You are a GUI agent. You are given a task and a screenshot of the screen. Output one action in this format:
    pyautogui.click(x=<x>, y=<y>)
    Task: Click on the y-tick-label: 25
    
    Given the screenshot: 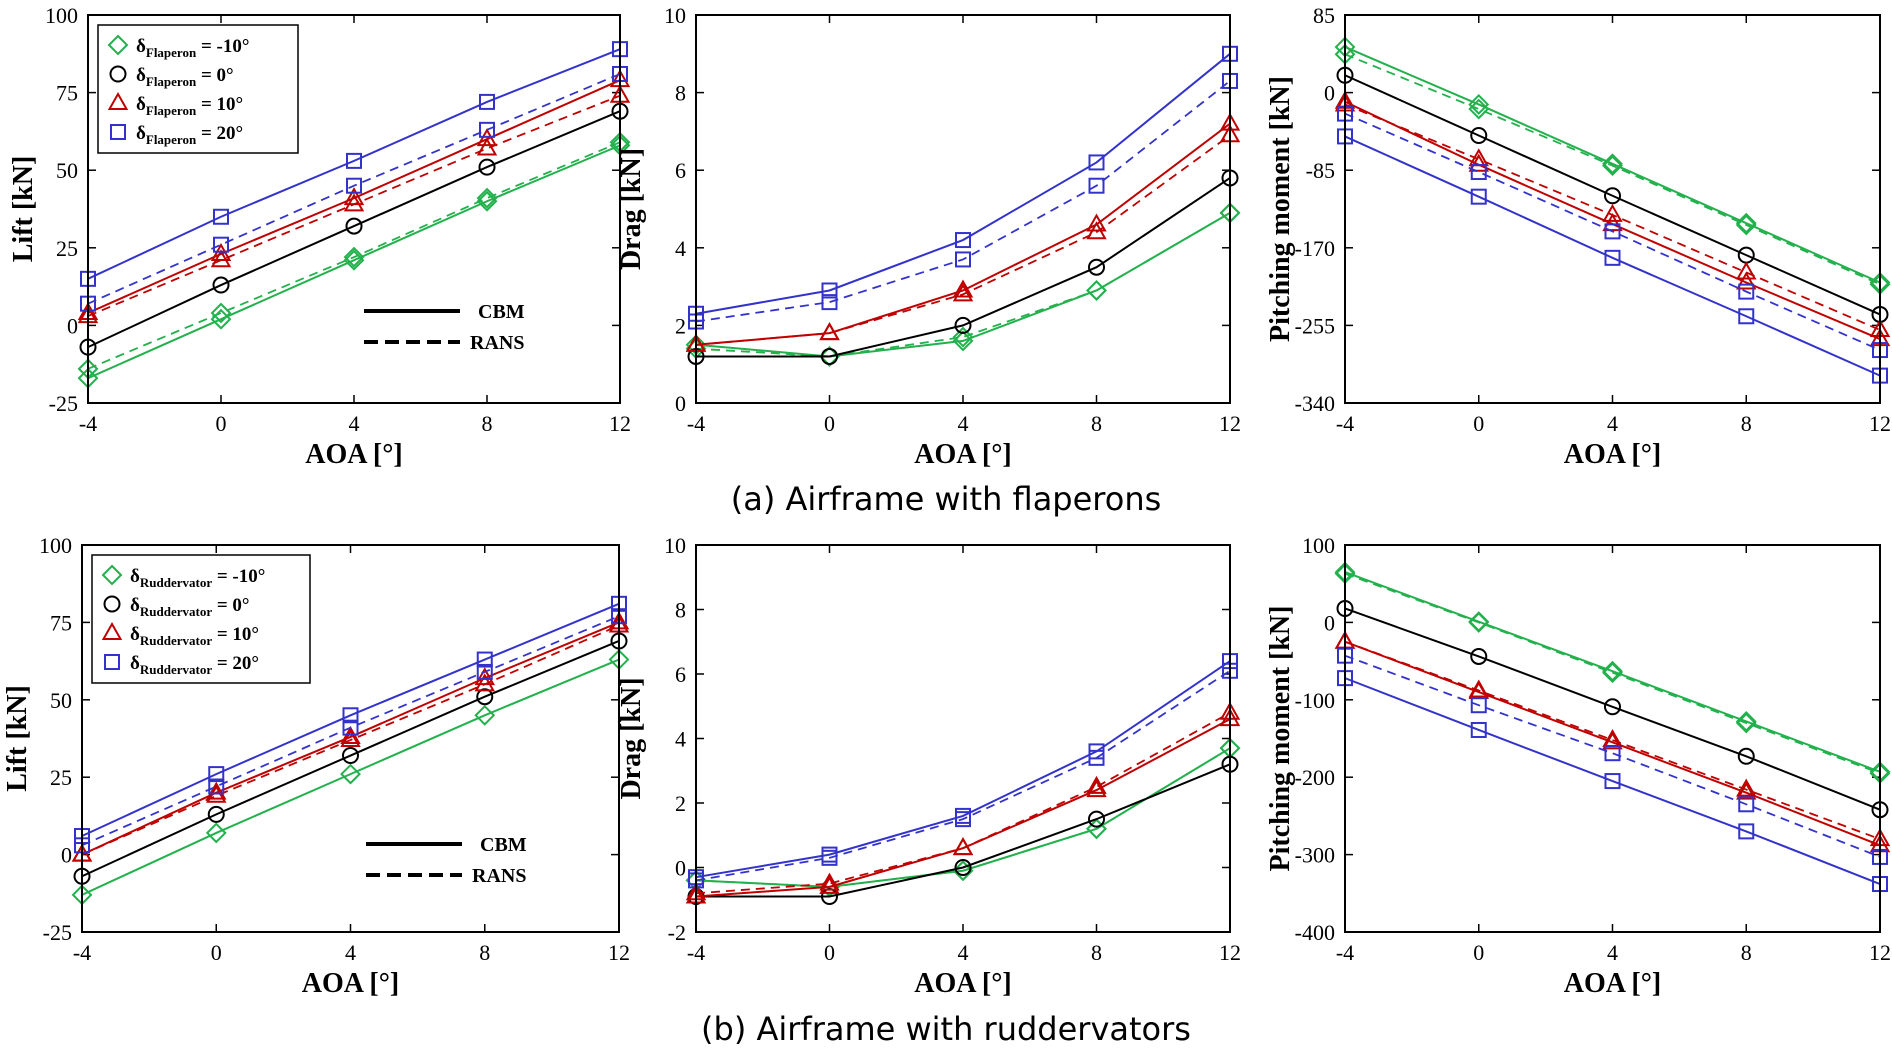 What is the action you would take?
    pyautogui.click(x=67, y=248)
    